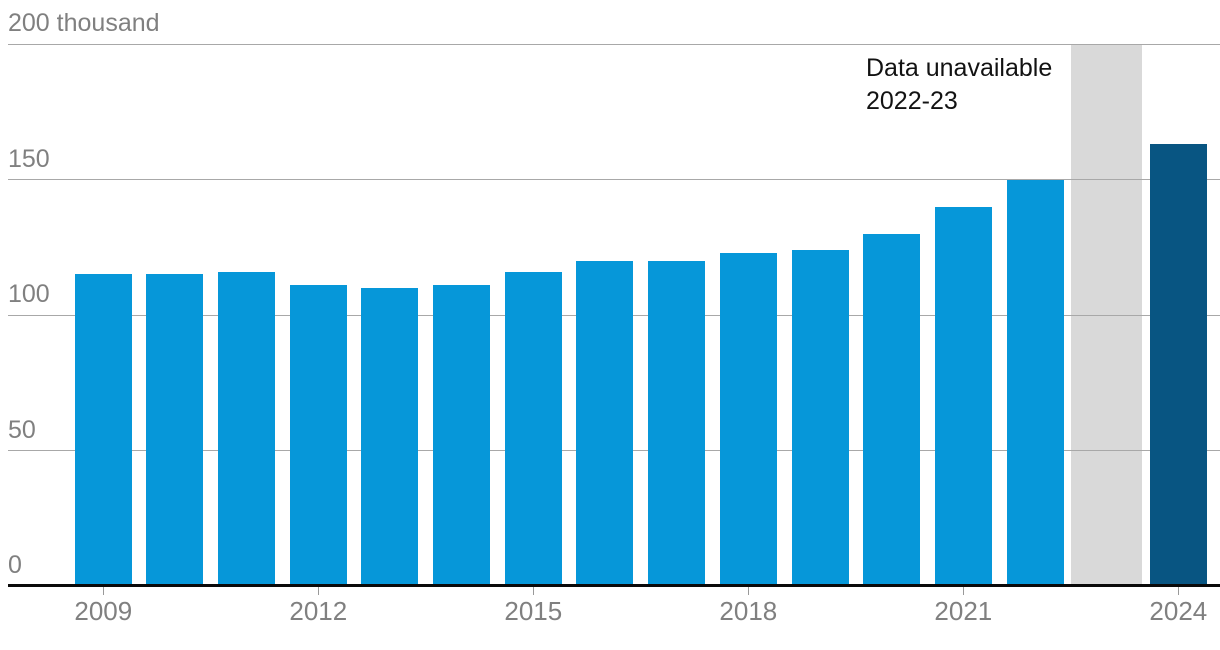 The image size is (1220, 650). Describe the element at coordinates (1035, 382) in the screenshot. I see `bar-2022` at that location.